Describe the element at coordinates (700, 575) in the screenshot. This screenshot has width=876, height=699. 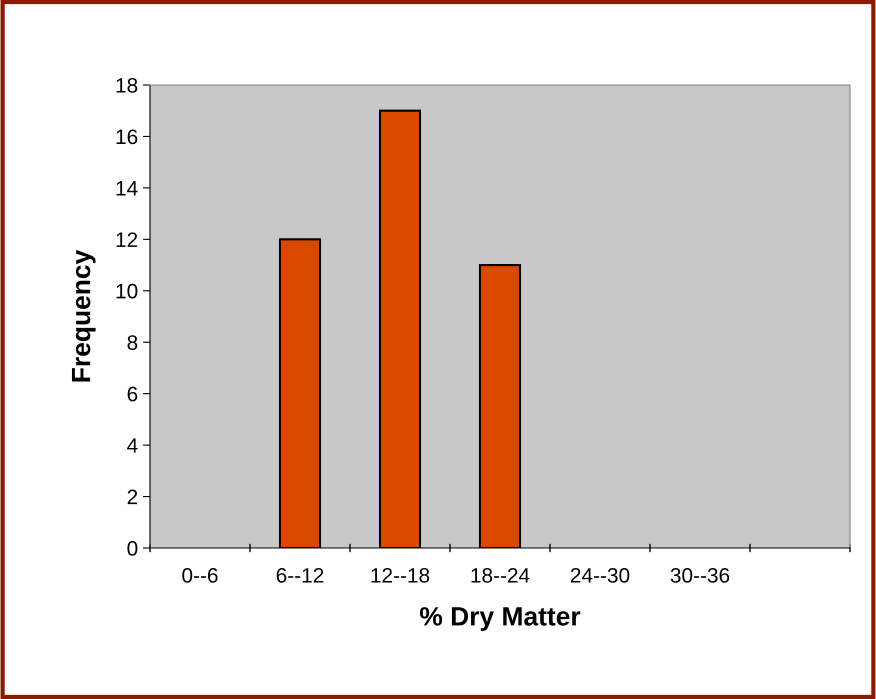
I see `x-tick-label: 30--36` at that location.